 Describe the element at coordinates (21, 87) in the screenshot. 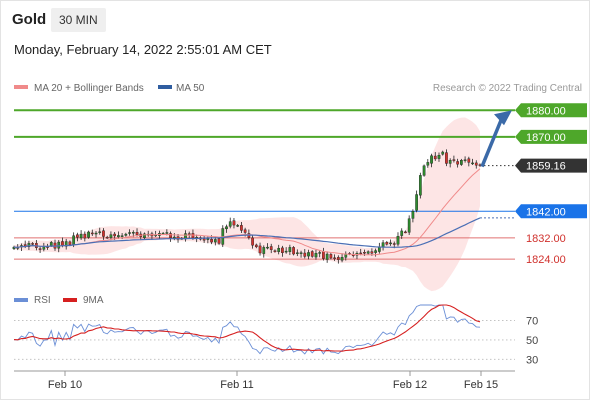

I see `legend-ma20-swatch` at that location.